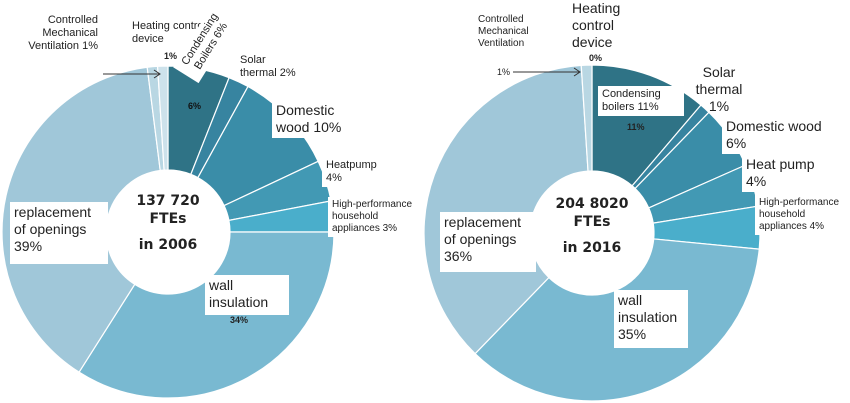 Image resolution: width=850 pixels, height=403 pixels. What do you see at coordinates (63, 33) in the screenshot?
I see `label-cmv-2006: Controlled Mechanical Ventilation 1%` at bounding box center [63, 33].